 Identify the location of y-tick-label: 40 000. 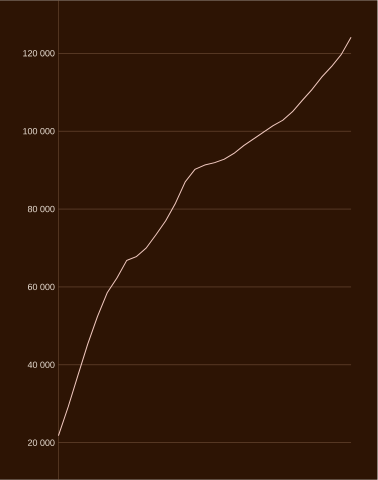
(41, 365).